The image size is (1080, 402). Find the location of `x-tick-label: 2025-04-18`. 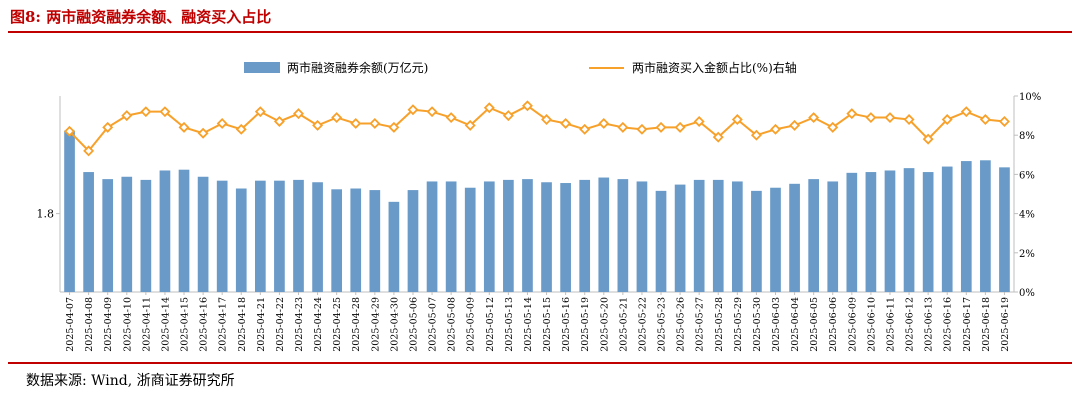

x-tick-label: 2025-04-18 is located at coordinates (242, 324).